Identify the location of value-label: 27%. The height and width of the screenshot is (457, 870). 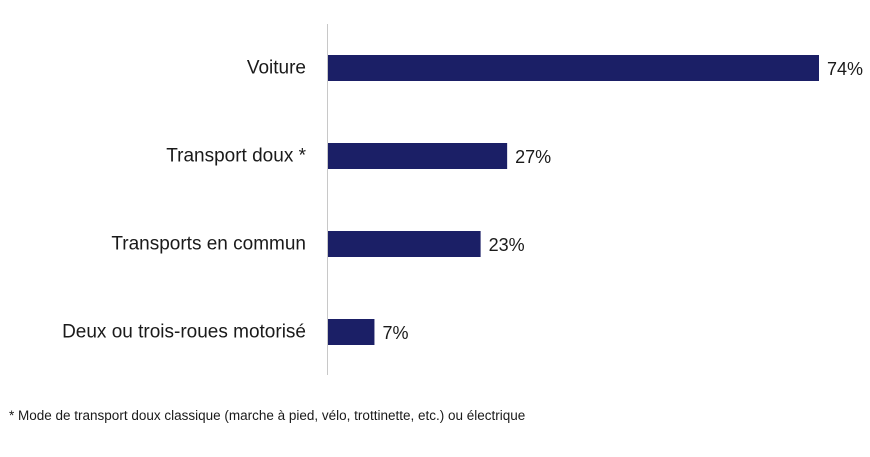
(533, 157).